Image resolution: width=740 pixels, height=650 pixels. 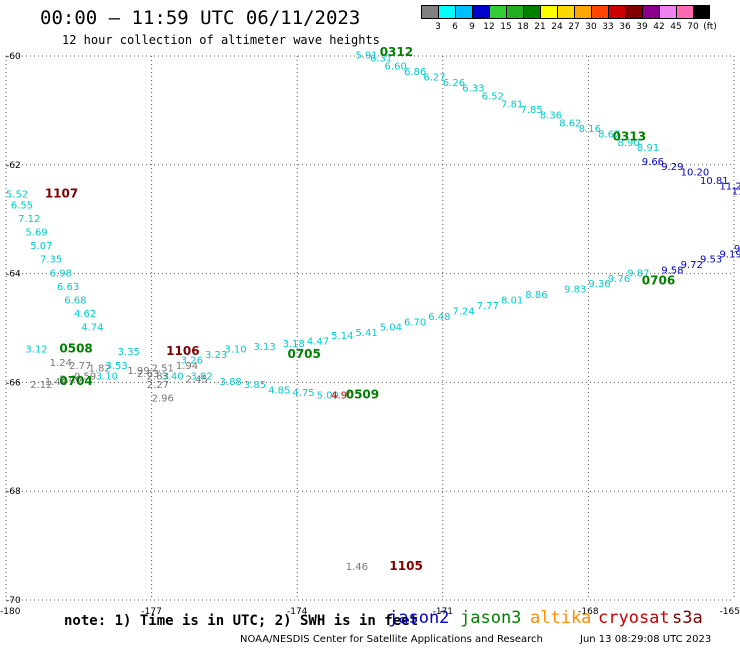 What do you see at coordinates (182, 351) in the screenshot?
I see `time-label: 1106` at bounding box center [182, 351].